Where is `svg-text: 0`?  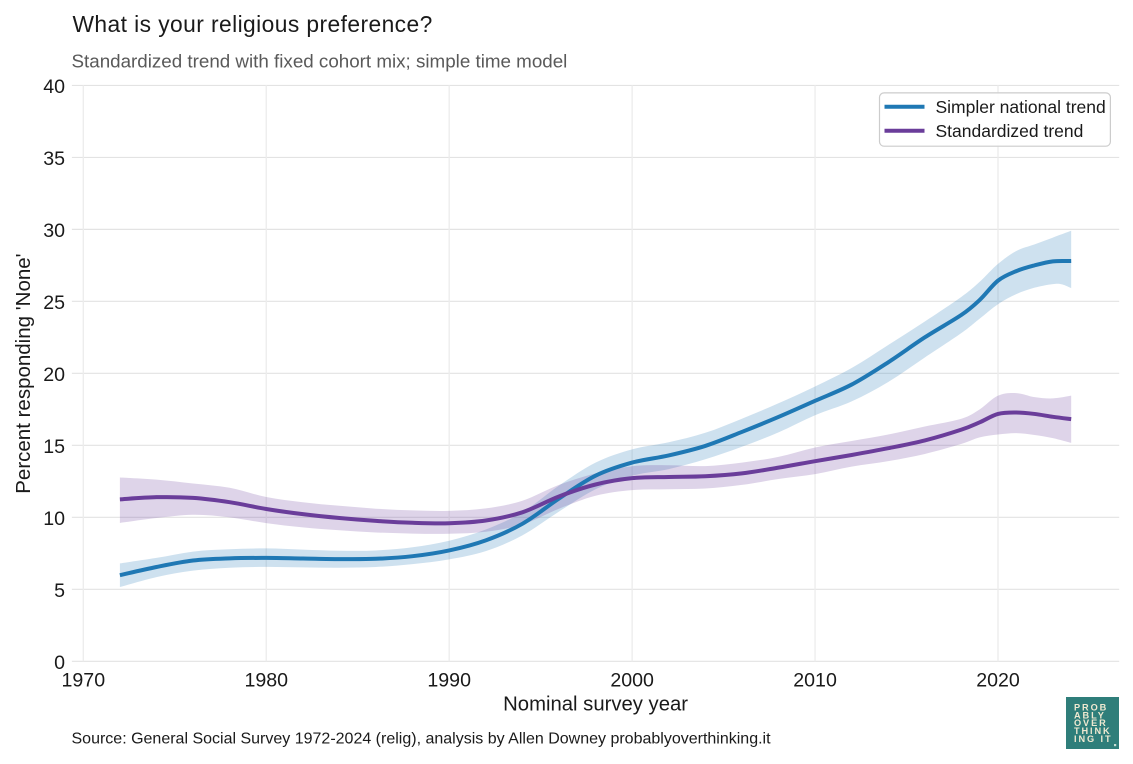 svg-text: 0 is located at coordinates (59, 663).